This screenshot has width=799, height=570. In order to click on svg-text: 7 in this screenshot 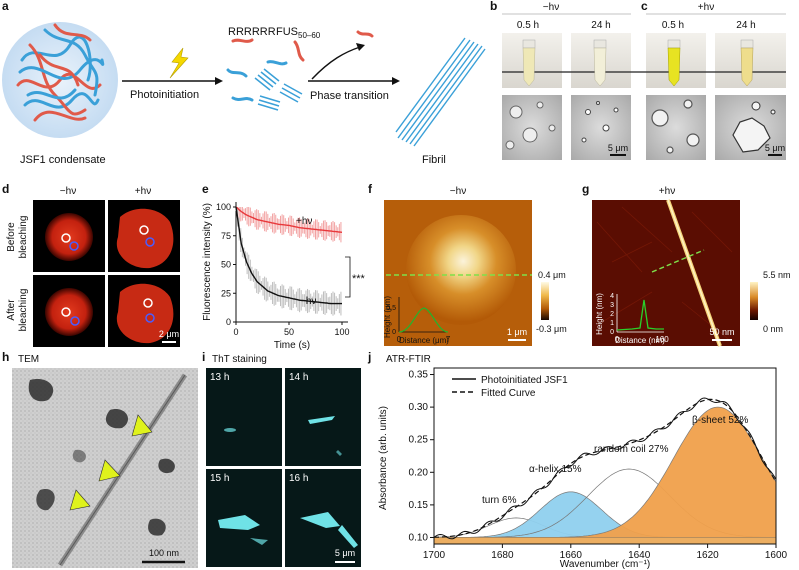, I will do `click(448, 339)`.